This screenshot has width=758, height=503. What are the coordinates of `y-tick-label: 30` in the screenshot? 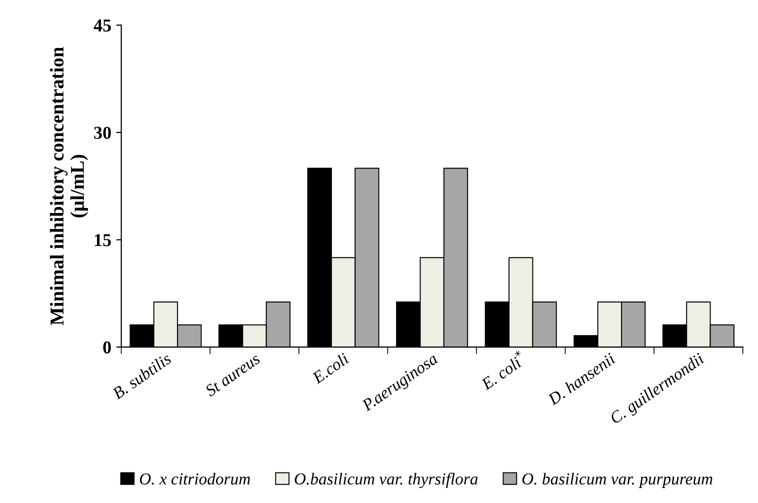 It's located at (102, 132).